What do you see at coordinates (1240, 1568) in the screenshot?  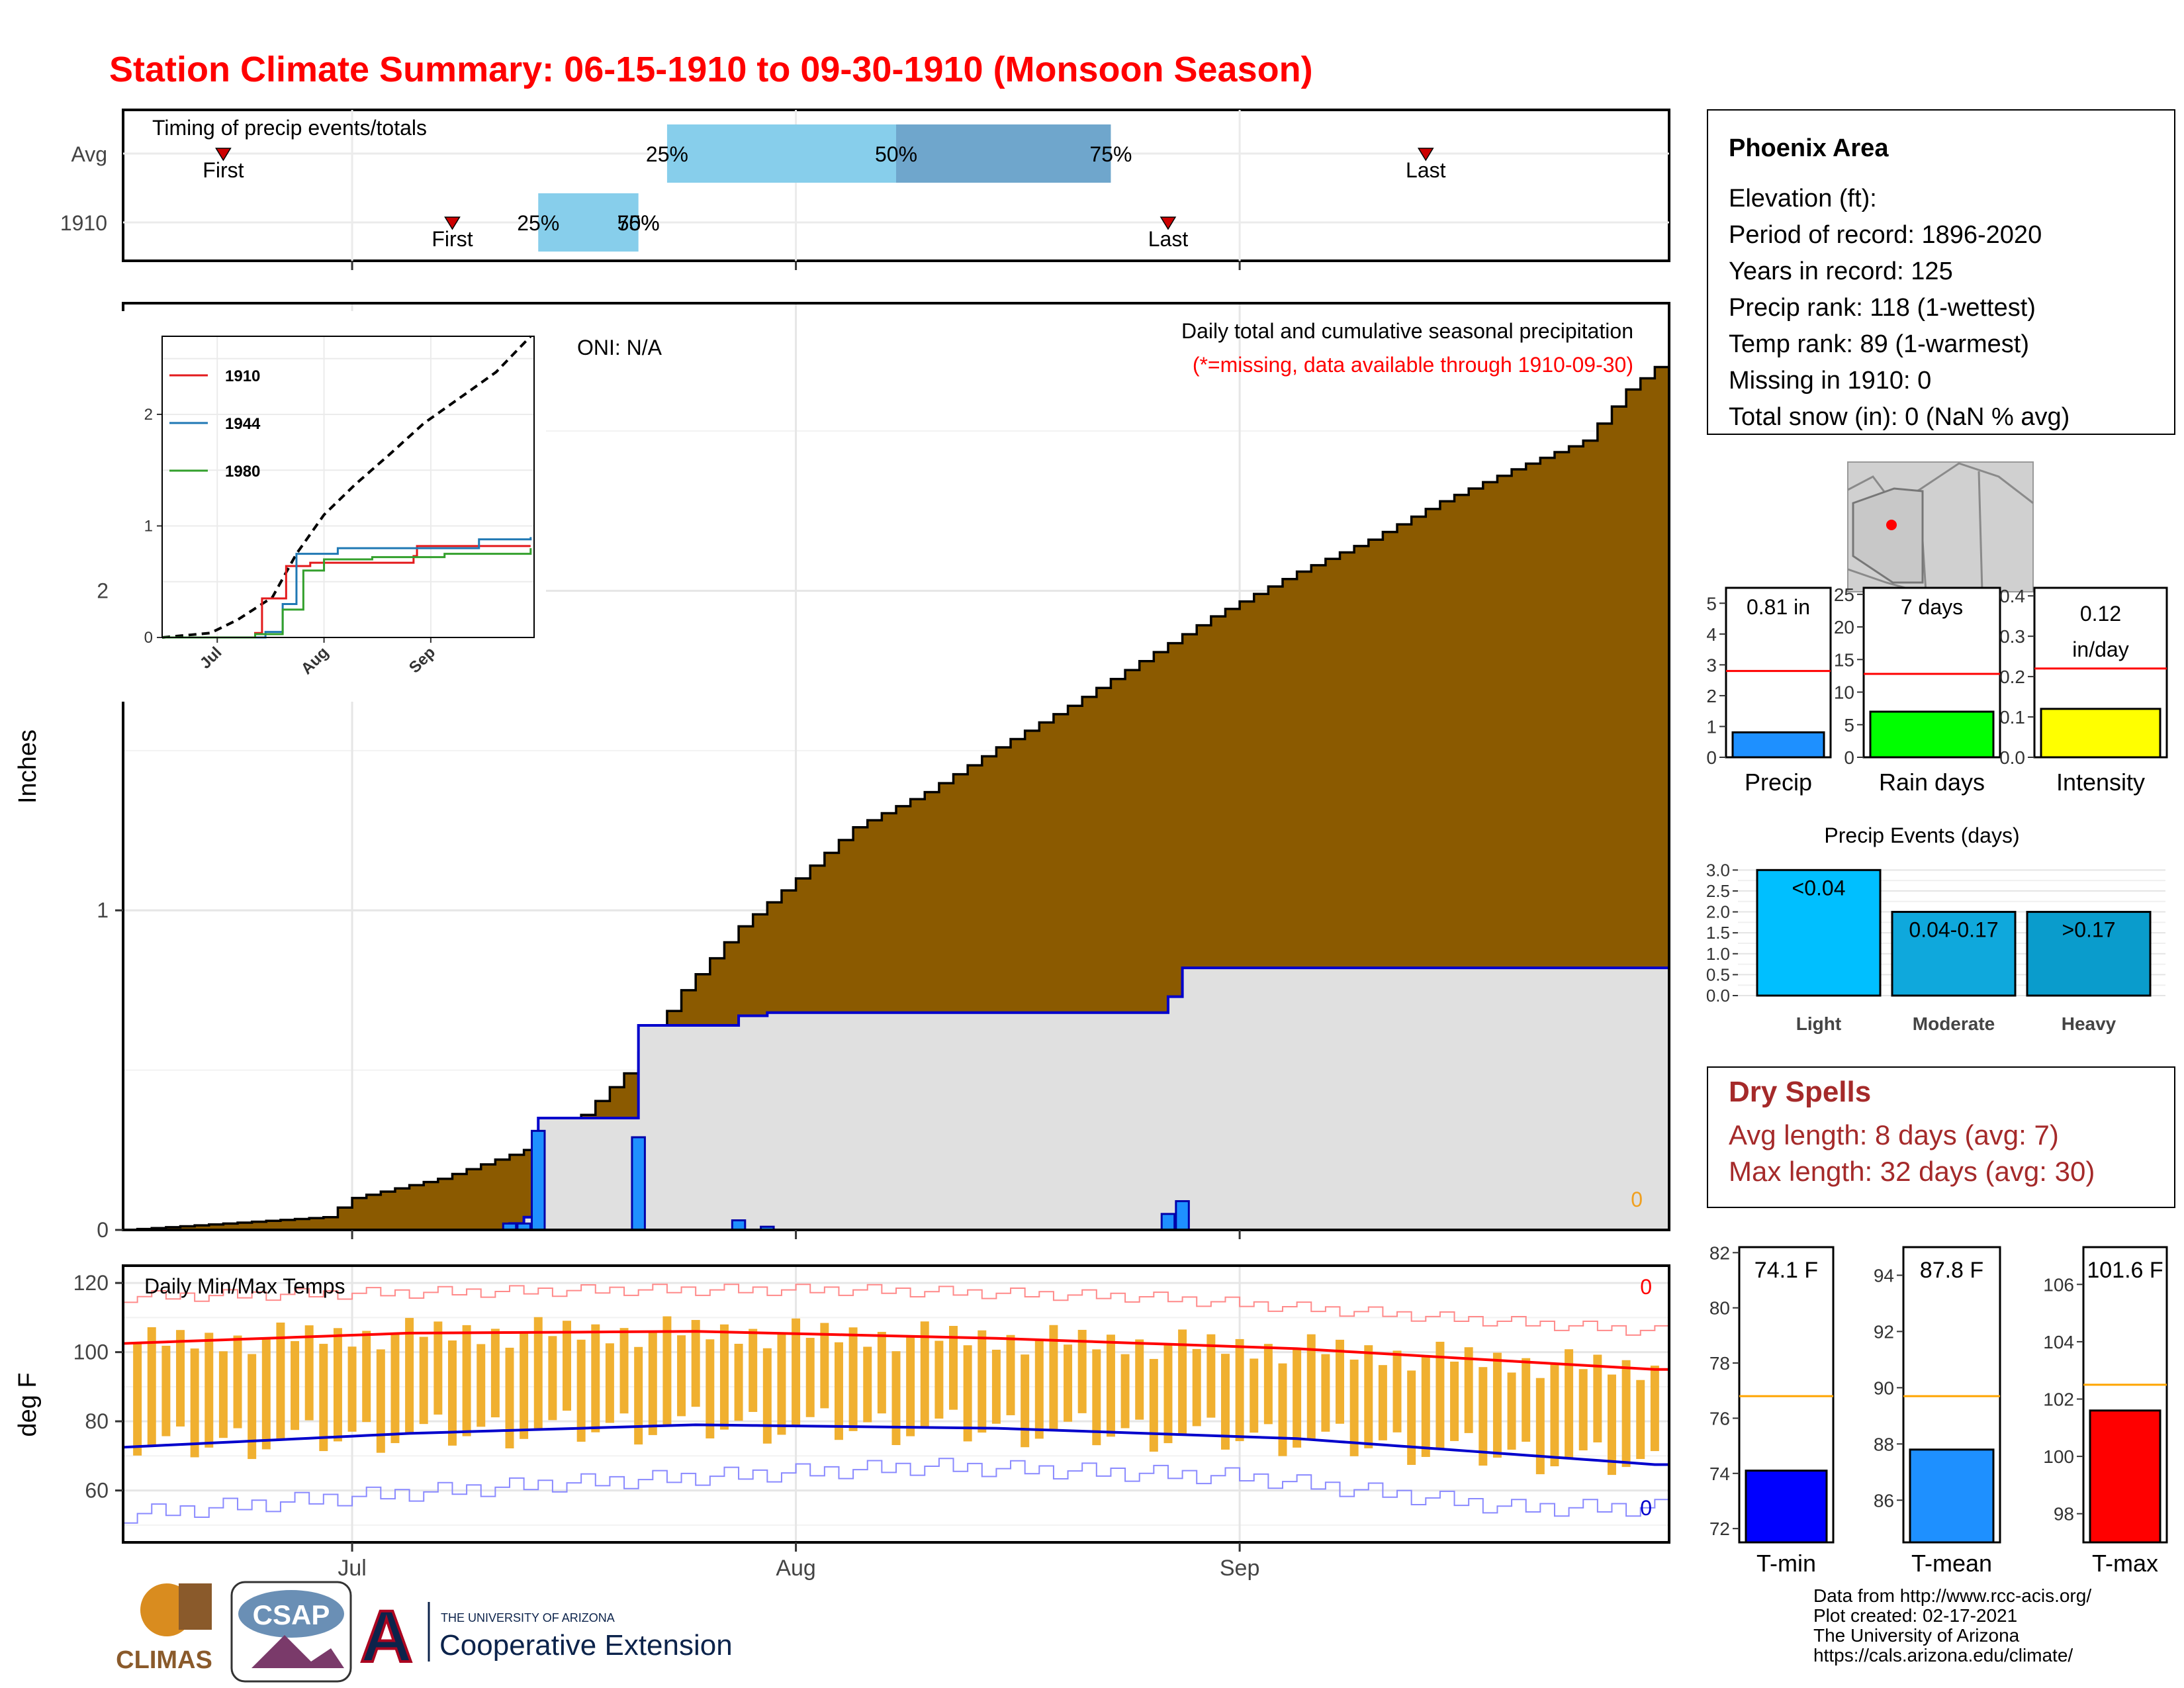 I see `temp-xtick-label: Sep` at bounding box center [1240, 1568].